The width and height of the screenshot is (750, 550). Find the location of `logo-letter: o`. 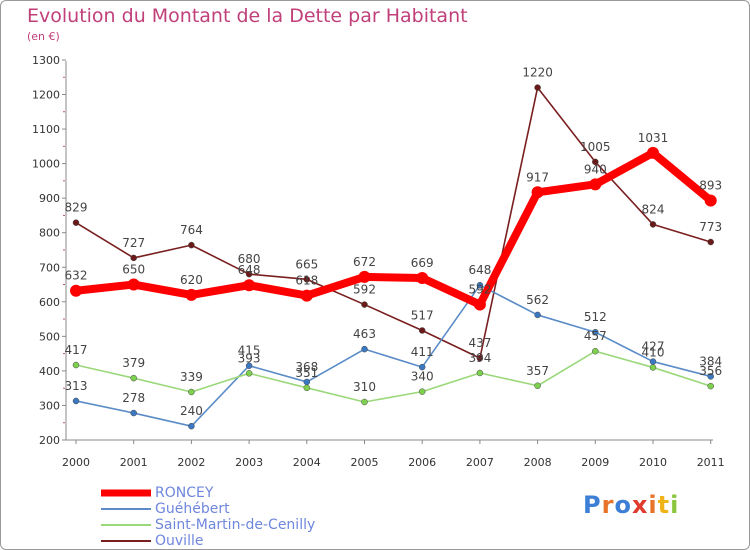

logo-letter: o is located at coordinates (623, 505).